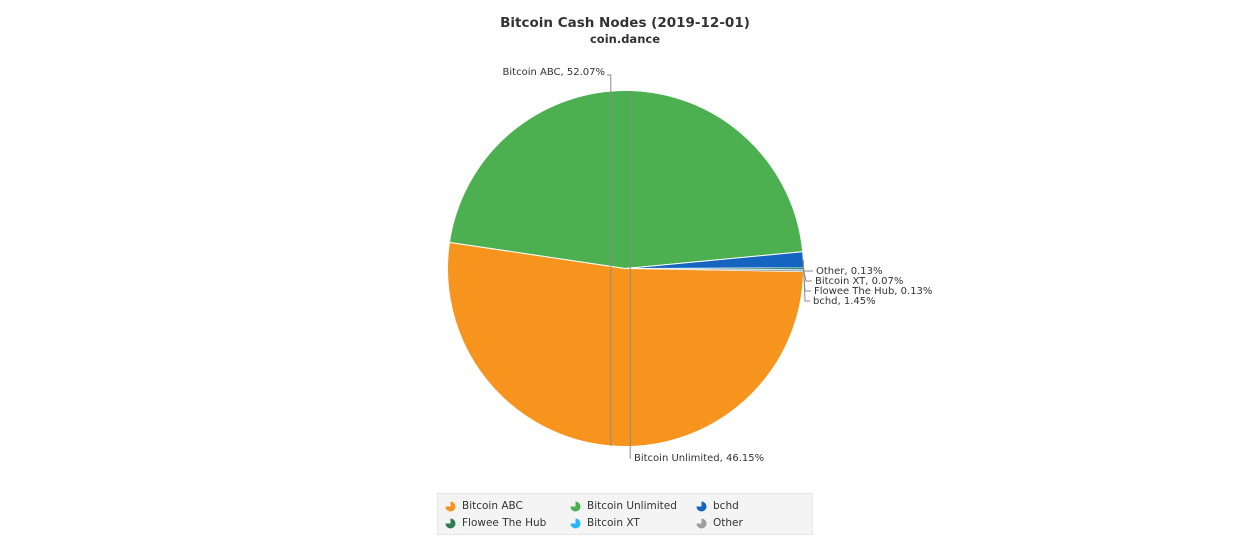 The height and width of the screenshot is (550, 1251). What do you see at coordinates (625, 23) in the screenshot?
I see `chart-title: Bitcoin Cash Nodes (2019-12-01)` at bounding box center [625, 23].